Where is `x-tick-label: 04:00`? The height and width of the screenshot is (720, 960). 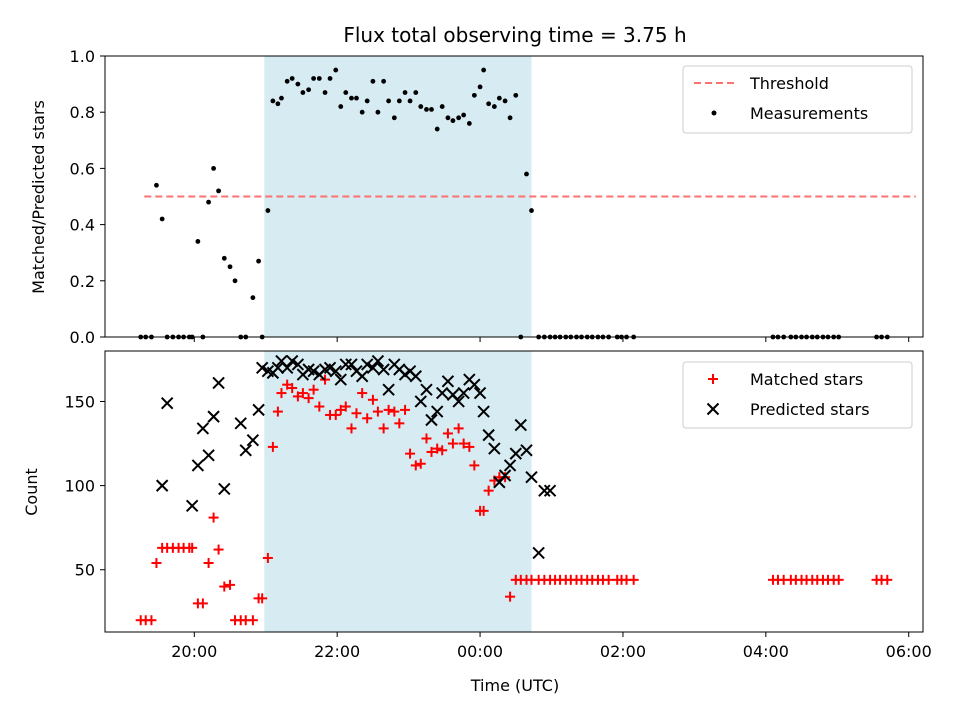
x-tick-label: 04:00 is located at coordinates (766, 651).